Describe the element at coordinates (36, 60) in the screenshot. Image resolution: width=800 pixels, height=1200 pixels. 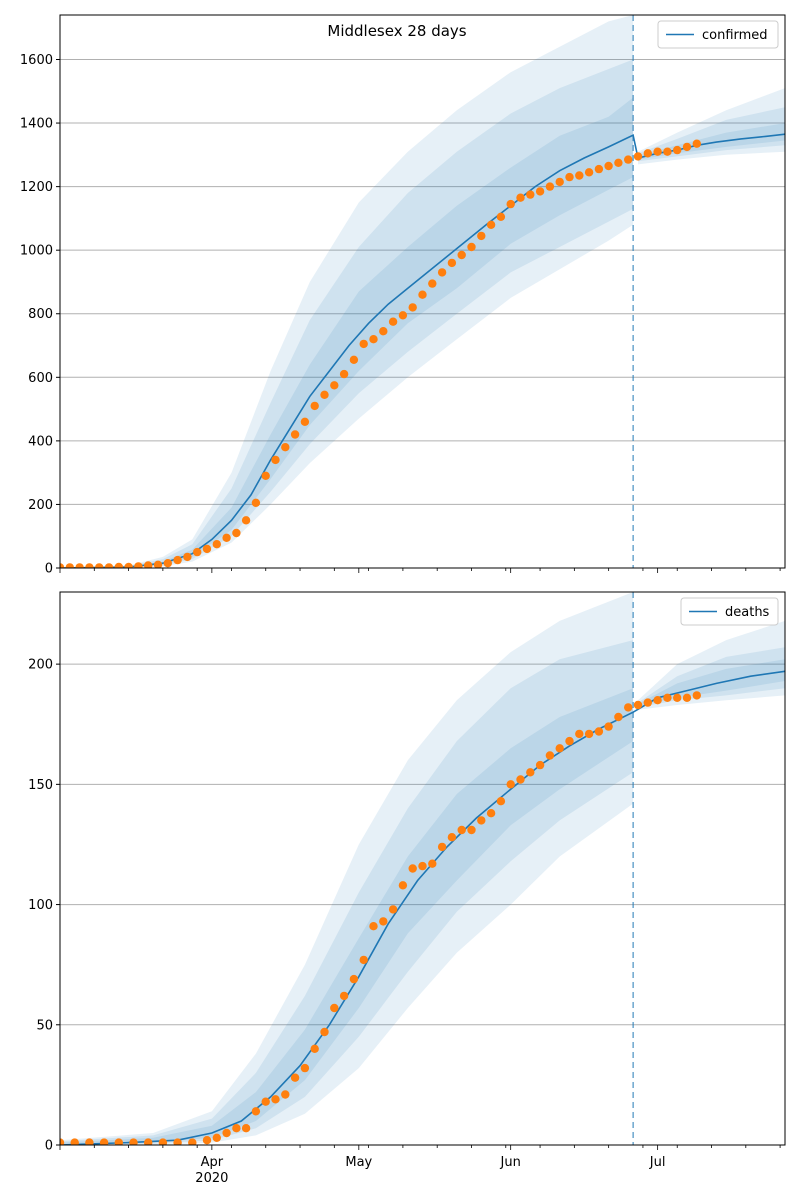
I see `y-tick-label: 1600` at that location.